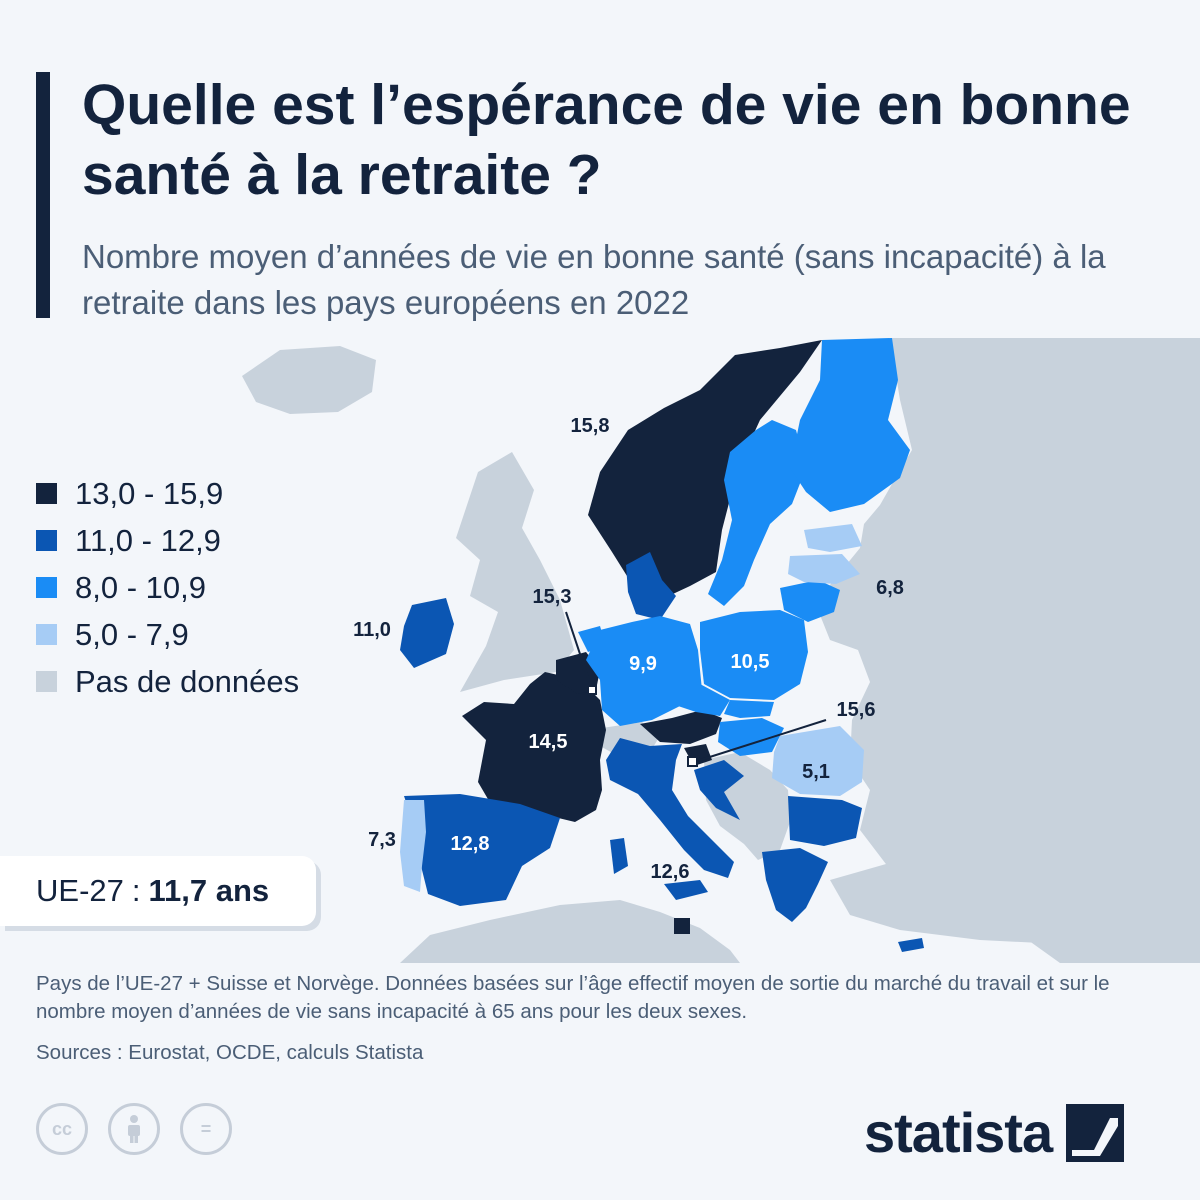  I want to click on poland-shape, so click(754, 655).